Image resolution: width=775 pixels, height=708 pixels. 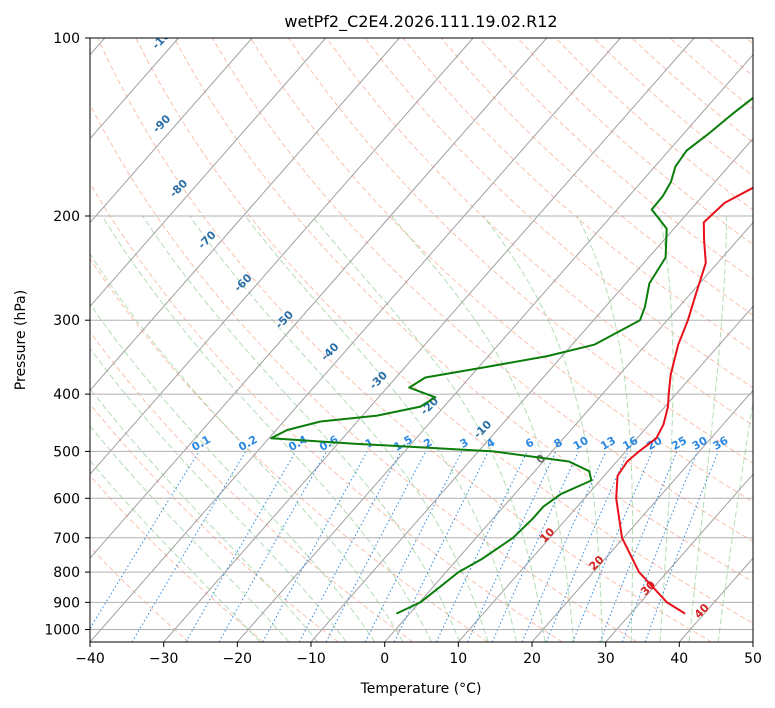 I want to click on temperature-profile-line, so click(x=684, y=400).